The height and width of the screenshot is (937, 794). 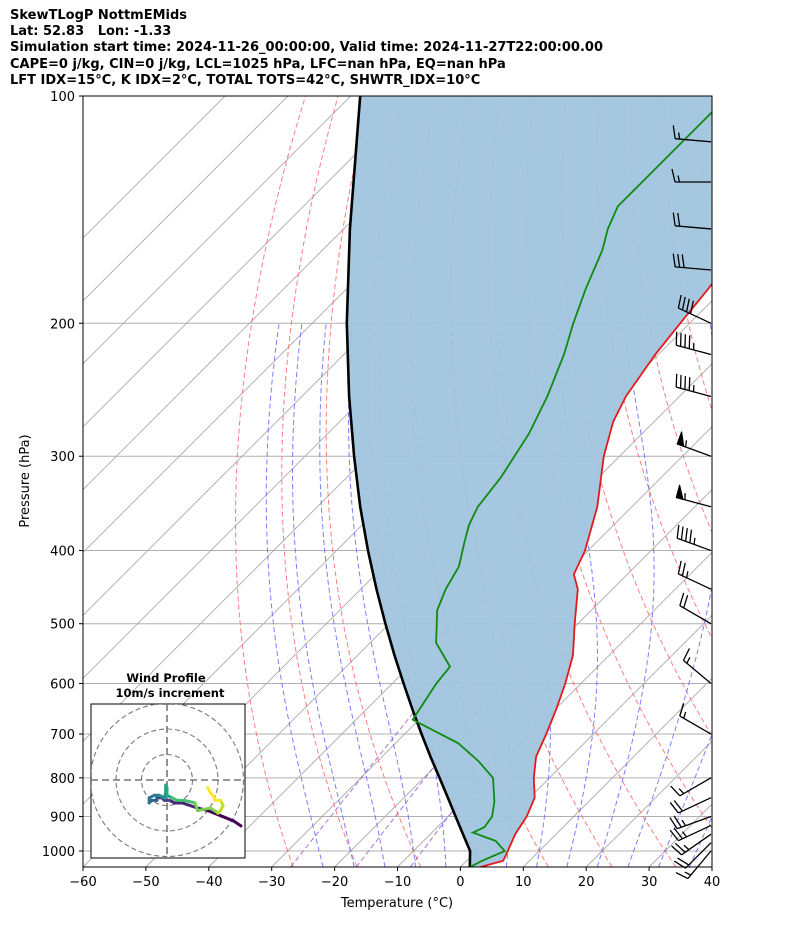 What do you see at coordinates (62, 779) in the screenshot?
I see `y-tick-label: 800` at bounding box center [62, 779].